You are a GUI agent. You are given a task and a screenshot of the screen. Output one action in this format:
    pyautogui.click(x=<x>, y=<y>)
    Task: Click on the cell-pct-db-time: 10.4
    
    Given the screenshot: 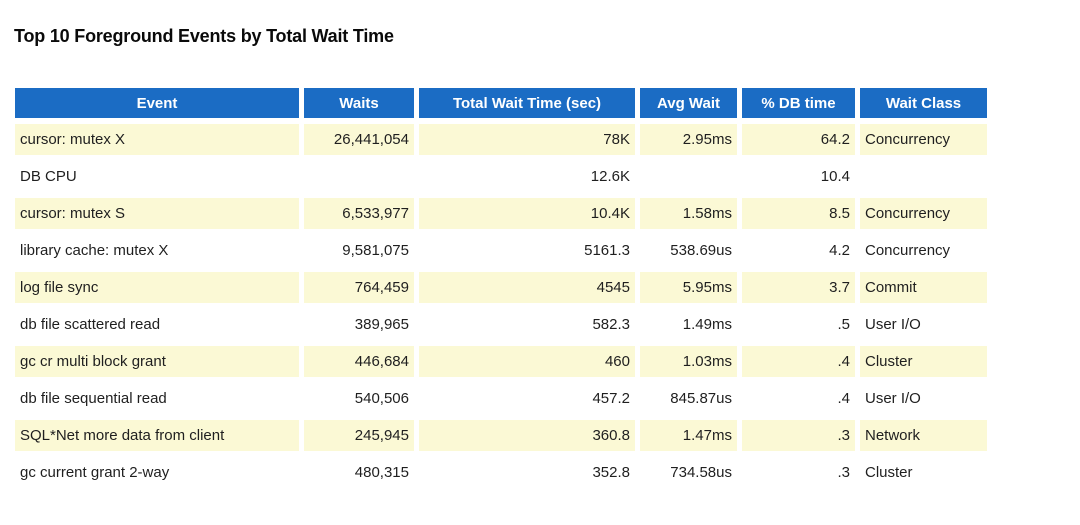 What is the action you would take?
    pyautogui.click(x=798, y=176)
    